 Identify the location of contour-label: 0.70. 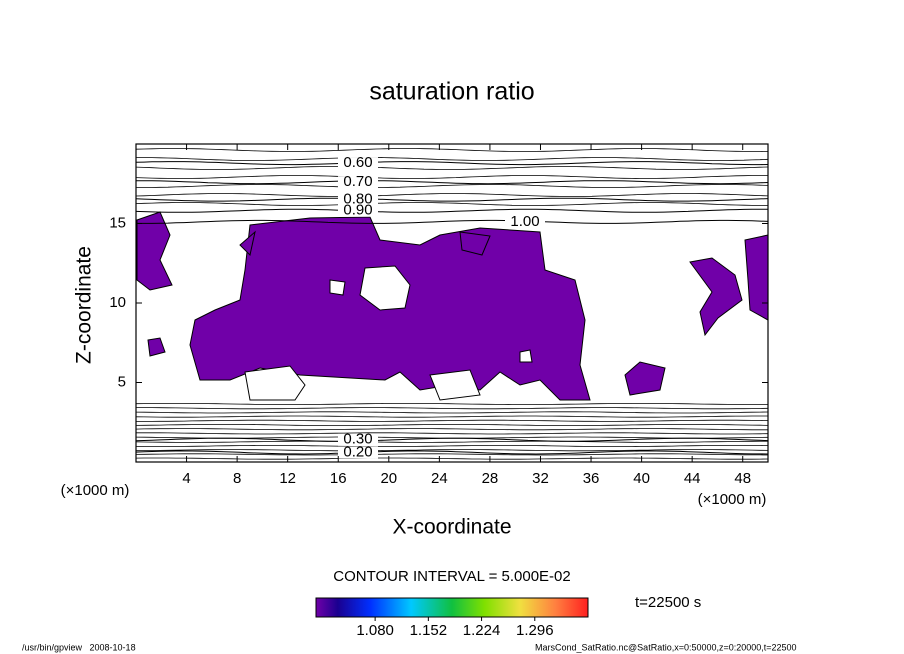
(357, 181).